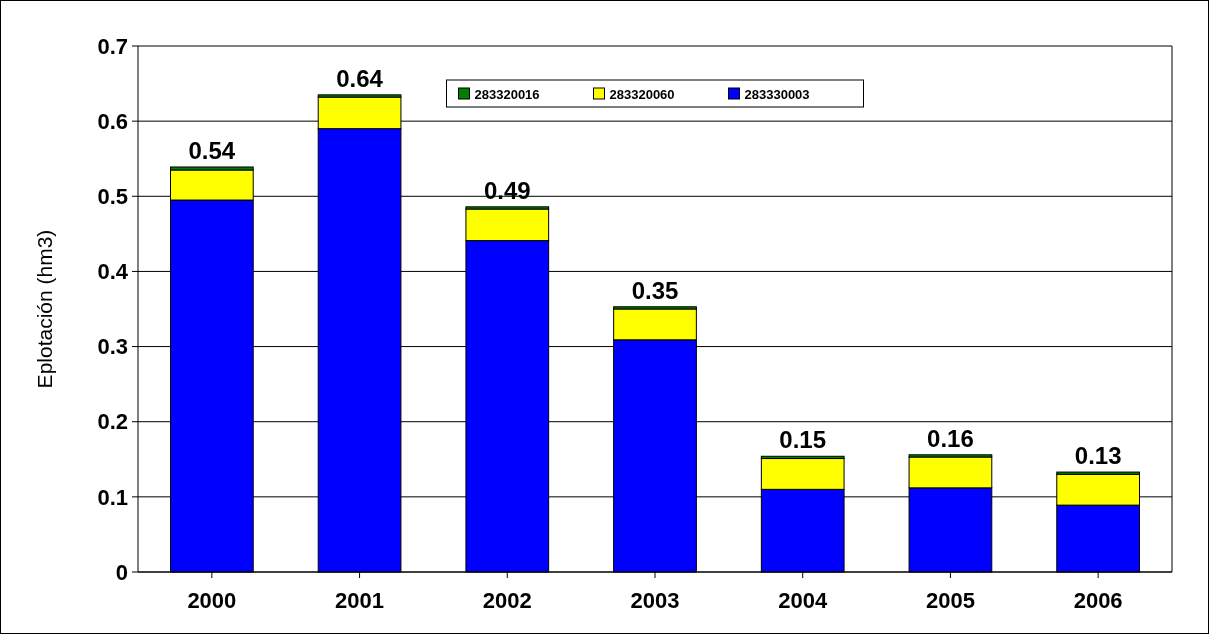 The image size is (1209, 634). What do you see at coordinates (803, 600) in the screenshot?
I see `x-tick-label: 2004` at bounding box center [803, 600].